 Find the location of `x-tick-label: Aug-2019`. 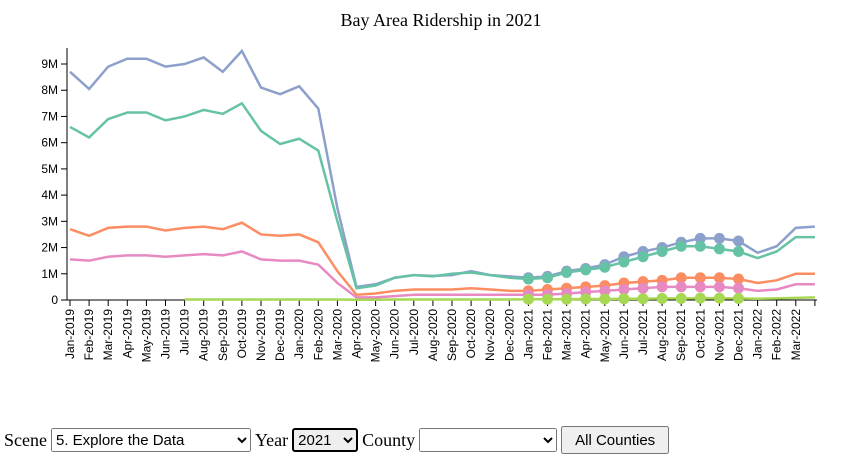

x-tick-label: Aug-2019 is located at coordinates (204, 335).